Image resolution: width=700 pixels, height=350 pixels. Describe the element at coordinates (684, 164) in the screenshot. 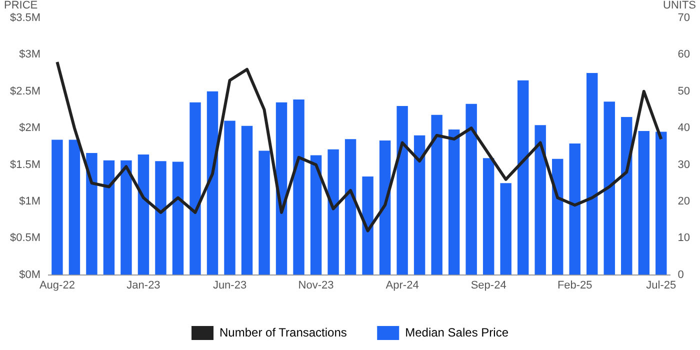

I see `y2-tick-label: 30` at that location.